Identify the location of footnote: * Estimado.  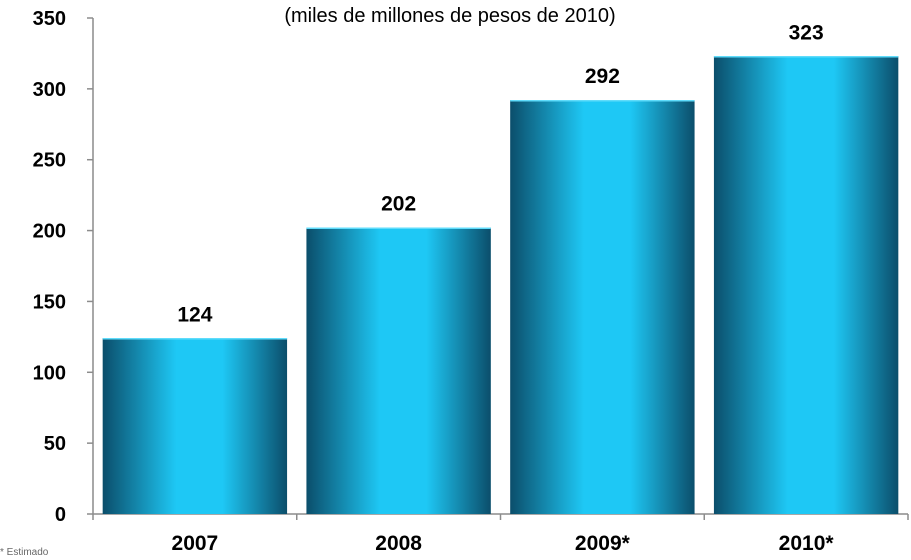
(24, 551).